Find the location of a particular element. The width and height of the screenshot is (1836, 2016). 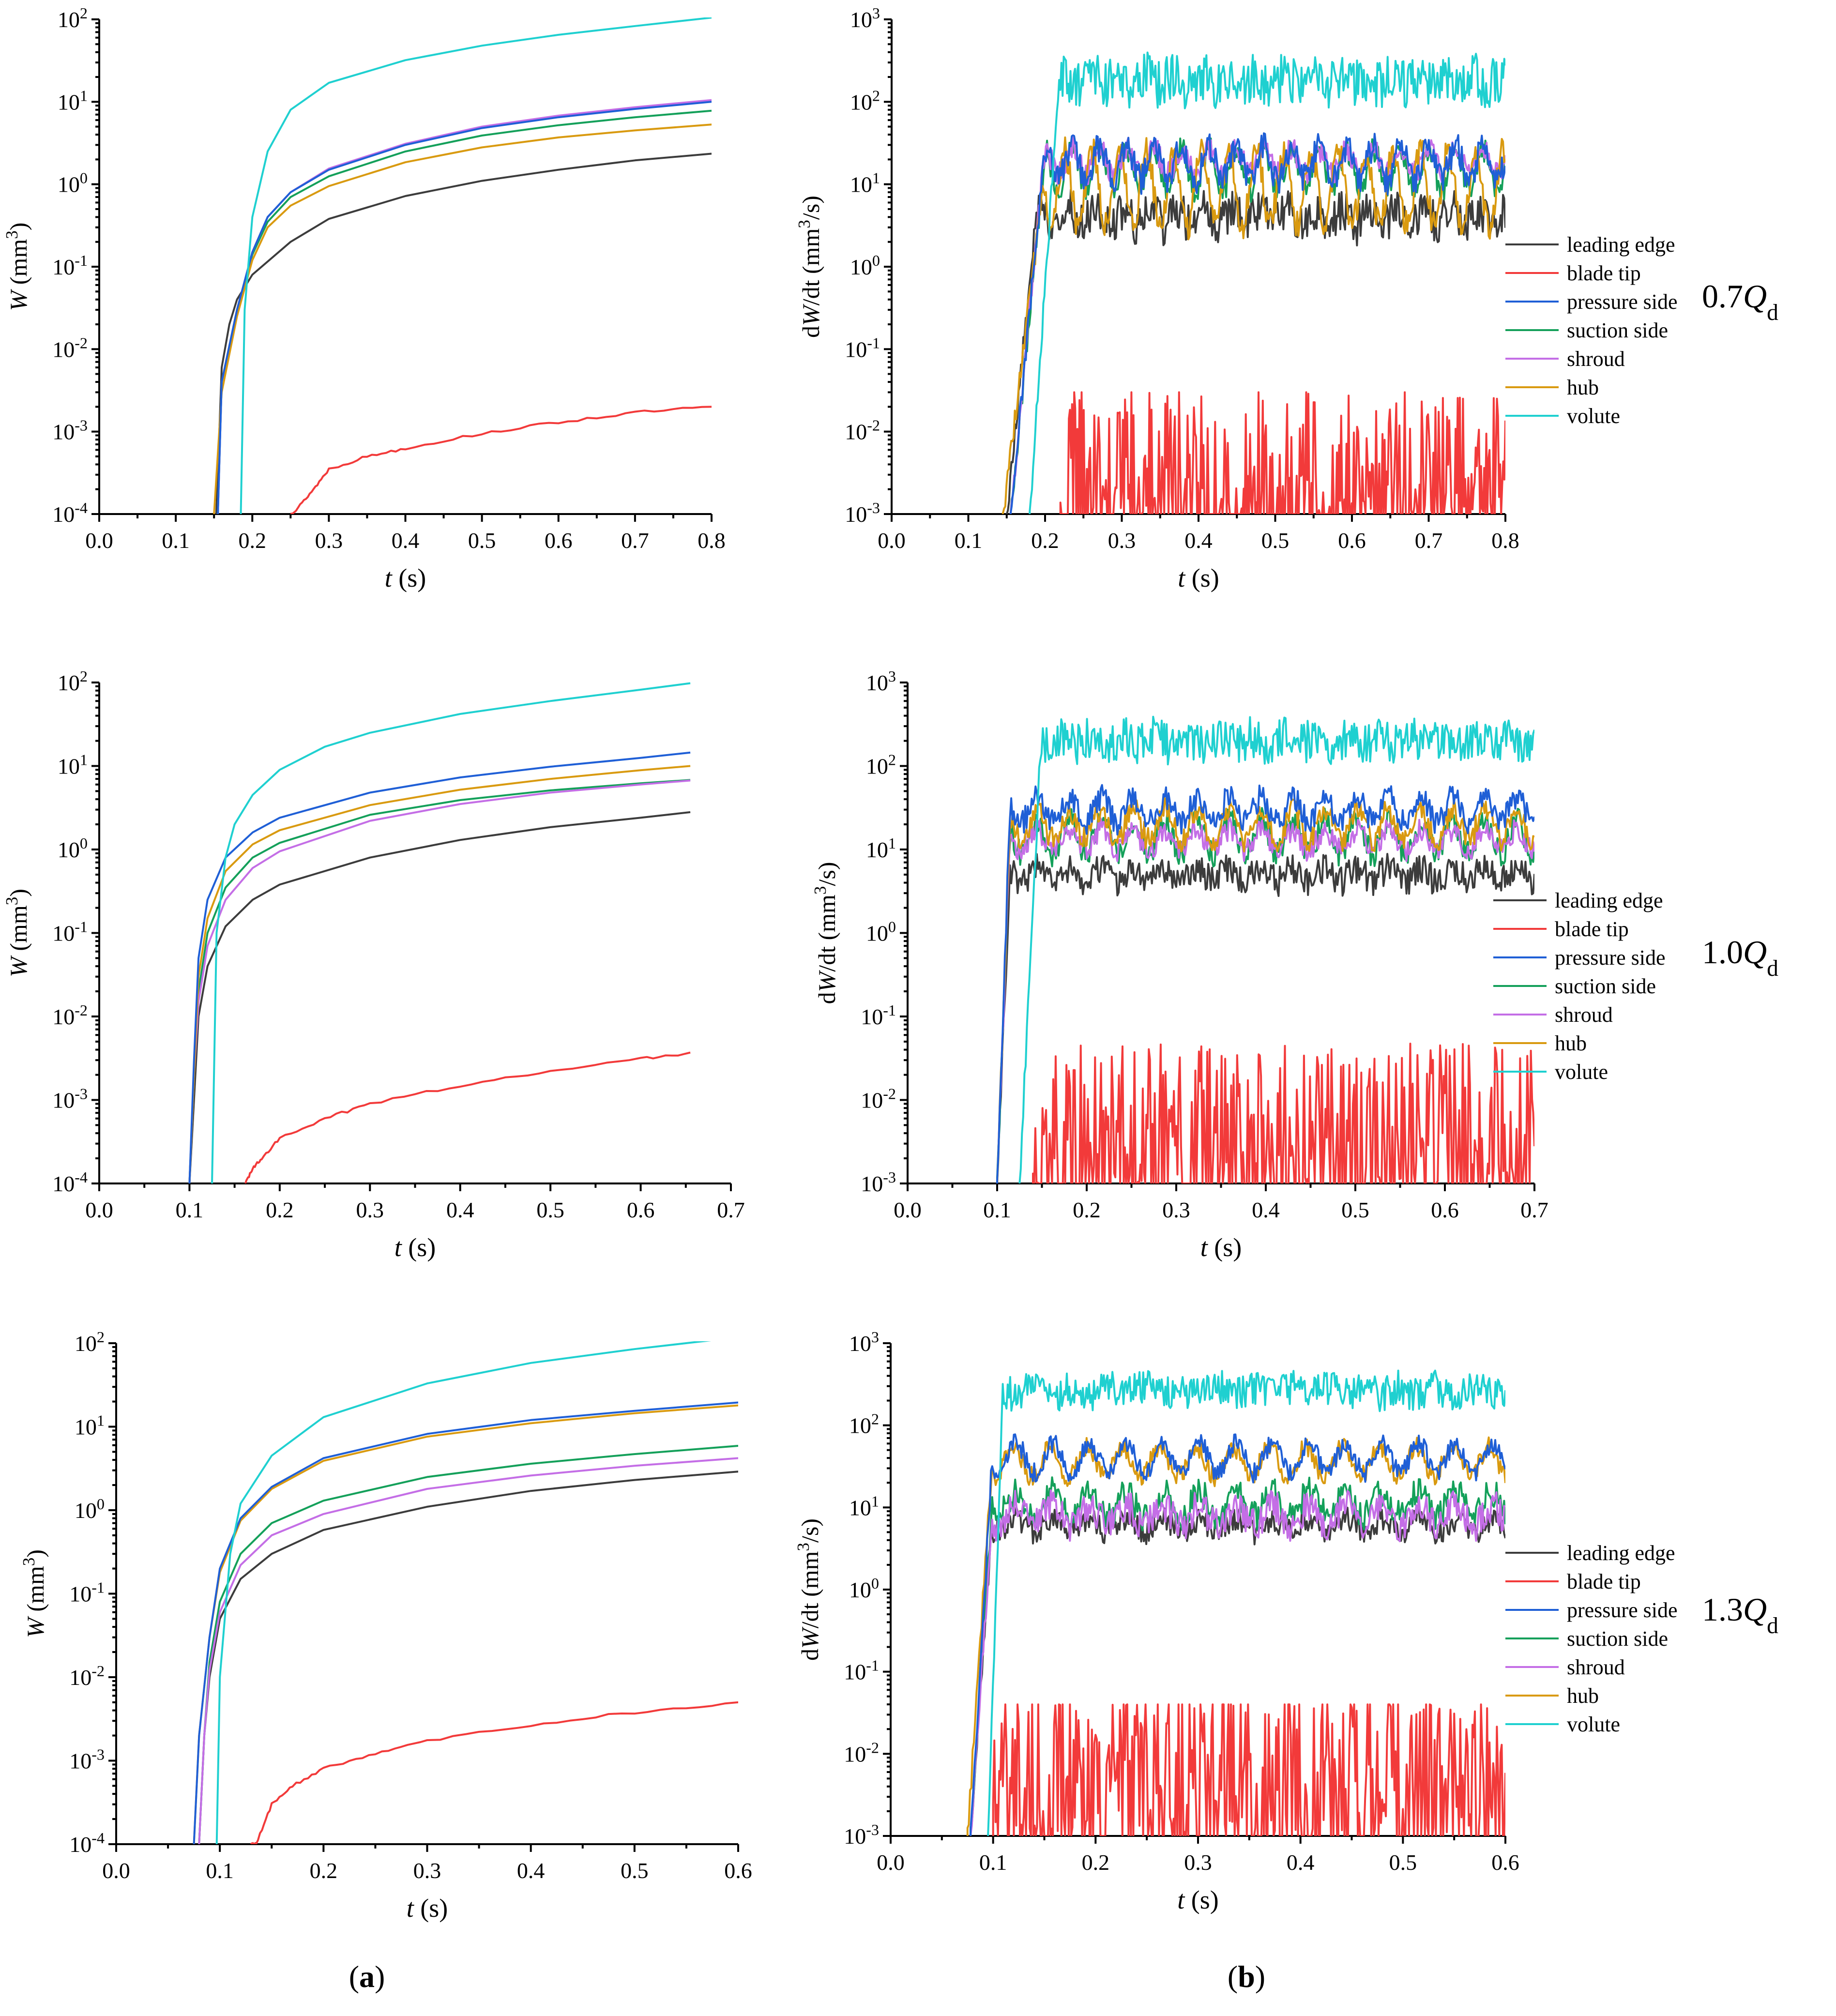

series-line-suction-side is located at coordinates (468, 1645).